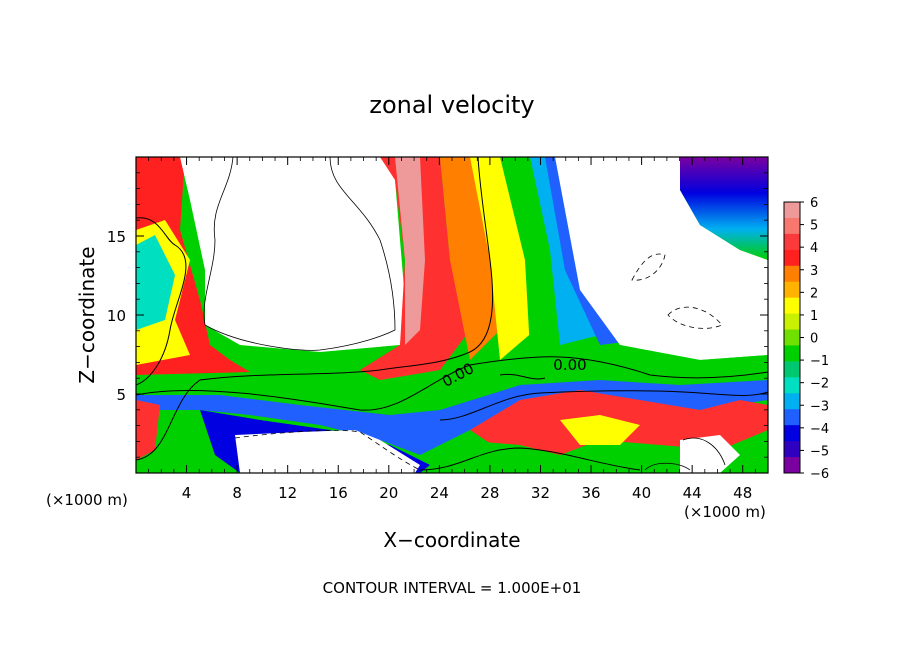 This screenshot has width=904, height=654. I want to click on y-tick-label: 15, so click(116, 237).